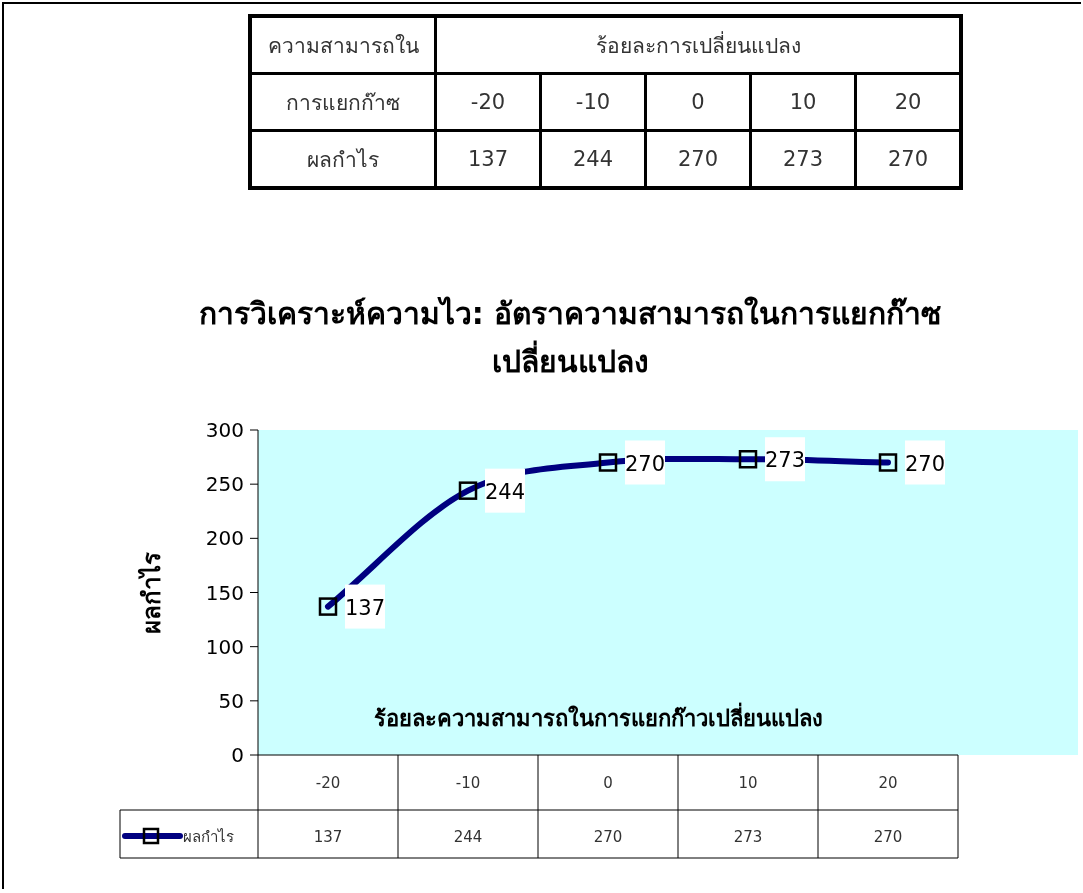 The width and height of the screenshot is (1083, 893). Describe the element at coordinates (608, 783) in the screenshot. I see `x-tick-label: 0` at that location.